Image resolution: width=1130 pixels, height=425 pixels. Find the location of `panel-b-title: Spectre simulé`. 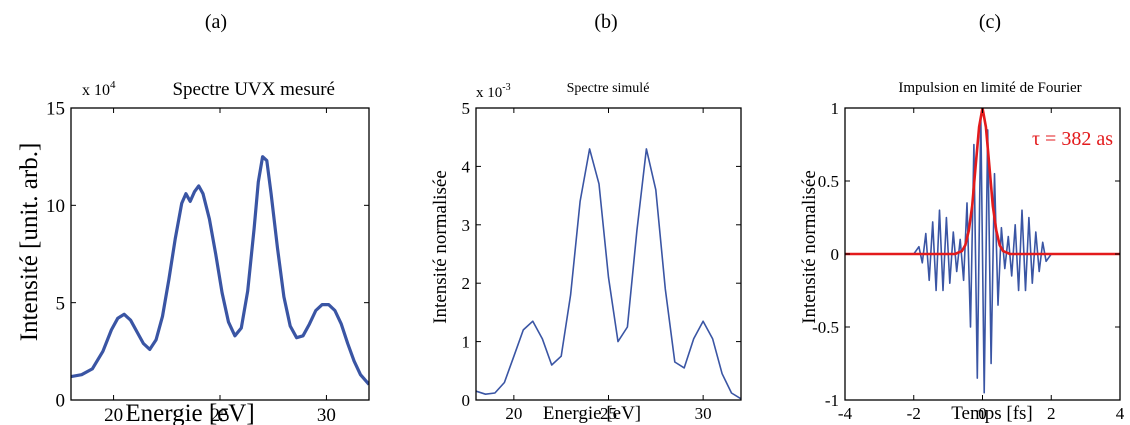

panel-b-title: Spectre simulé is located at coordinates (608, 88).